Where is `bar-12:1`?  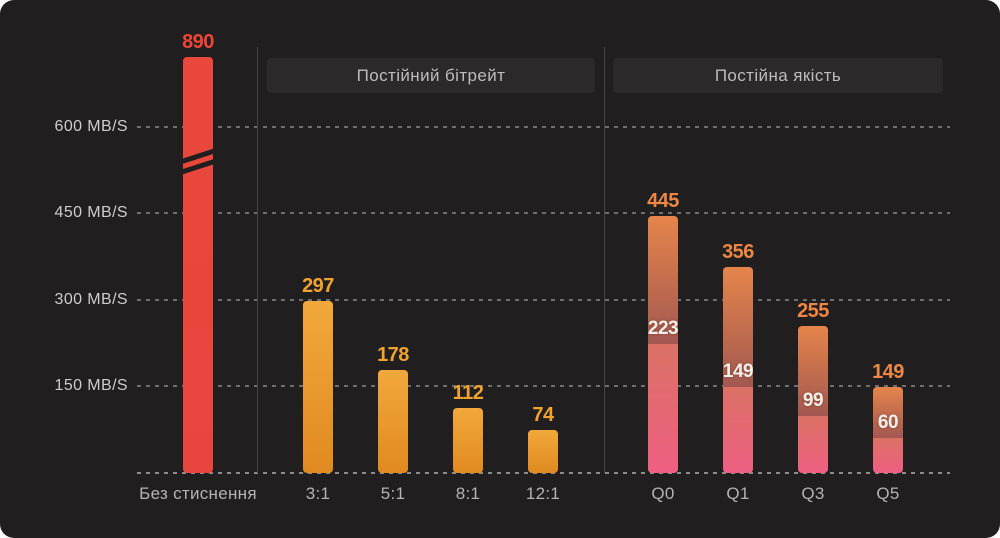 bar-12:1 is located at coordinates (543, 451).